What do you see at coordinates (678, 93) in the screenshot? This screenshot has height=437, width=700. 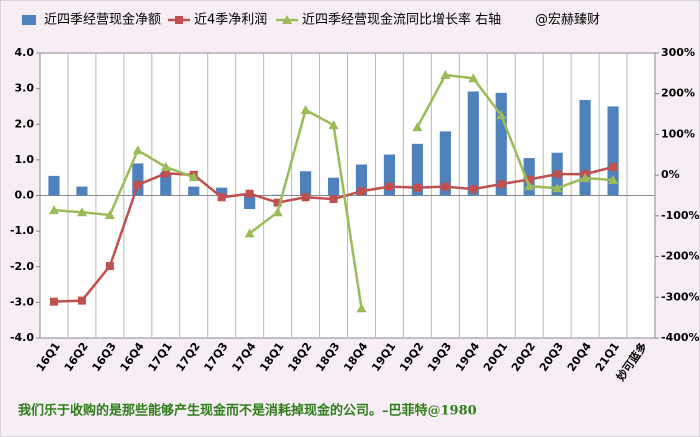 I see `y2-tick-label: 200%` at bounding box center [678, 93].